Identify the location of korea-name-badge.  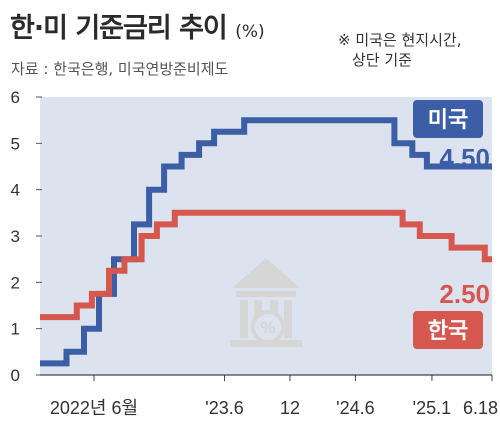
(448, 330).